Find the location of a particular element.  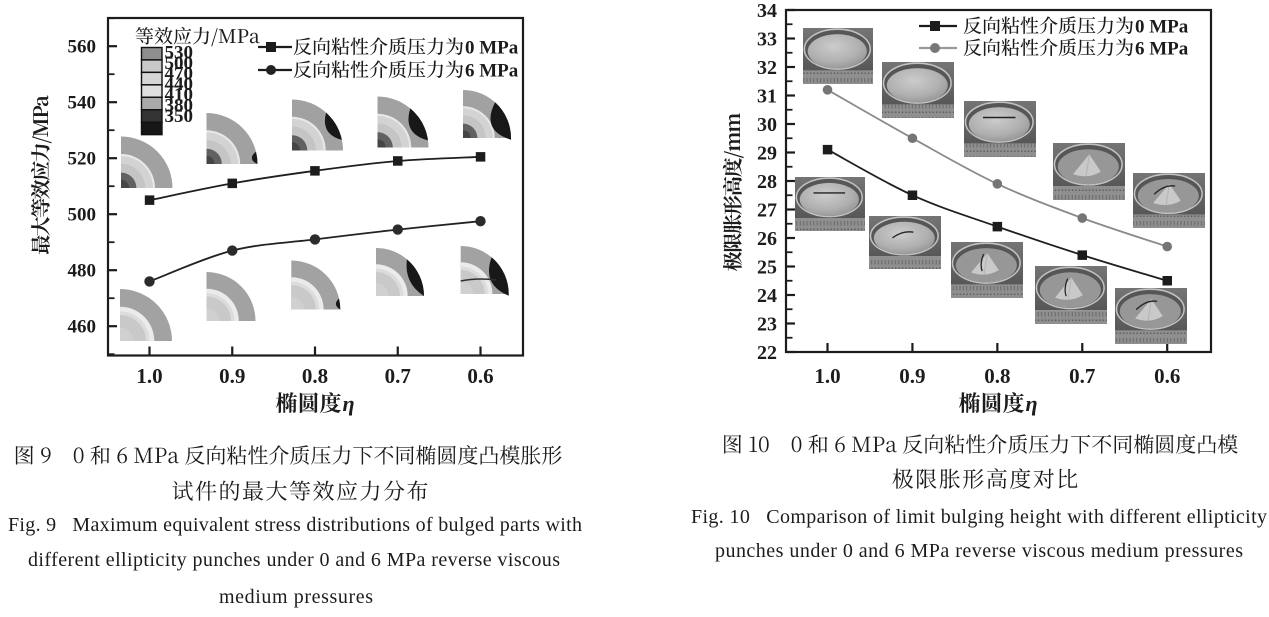

svg-text: 25 is located at coordinates (767, 268).